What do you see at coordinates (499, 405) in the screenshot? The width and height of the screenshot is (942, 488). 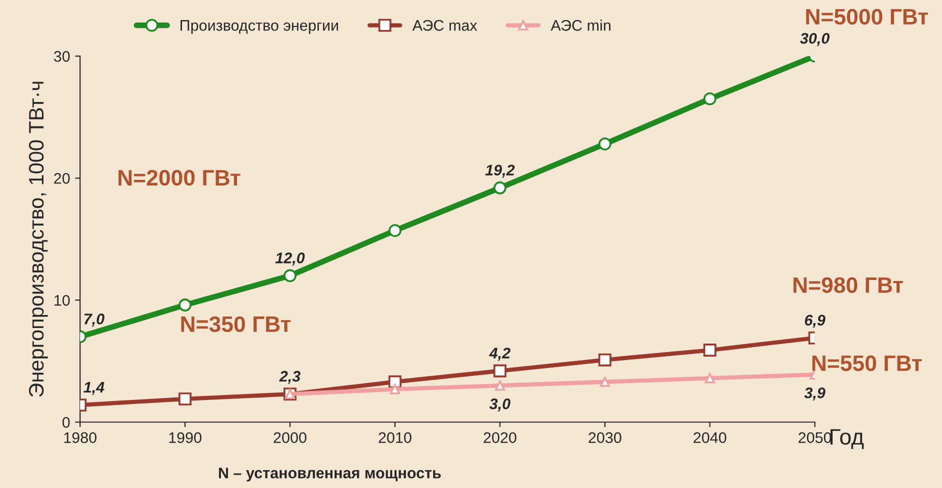 I see `data-label: 3,0` at bounding box center [499, 405].